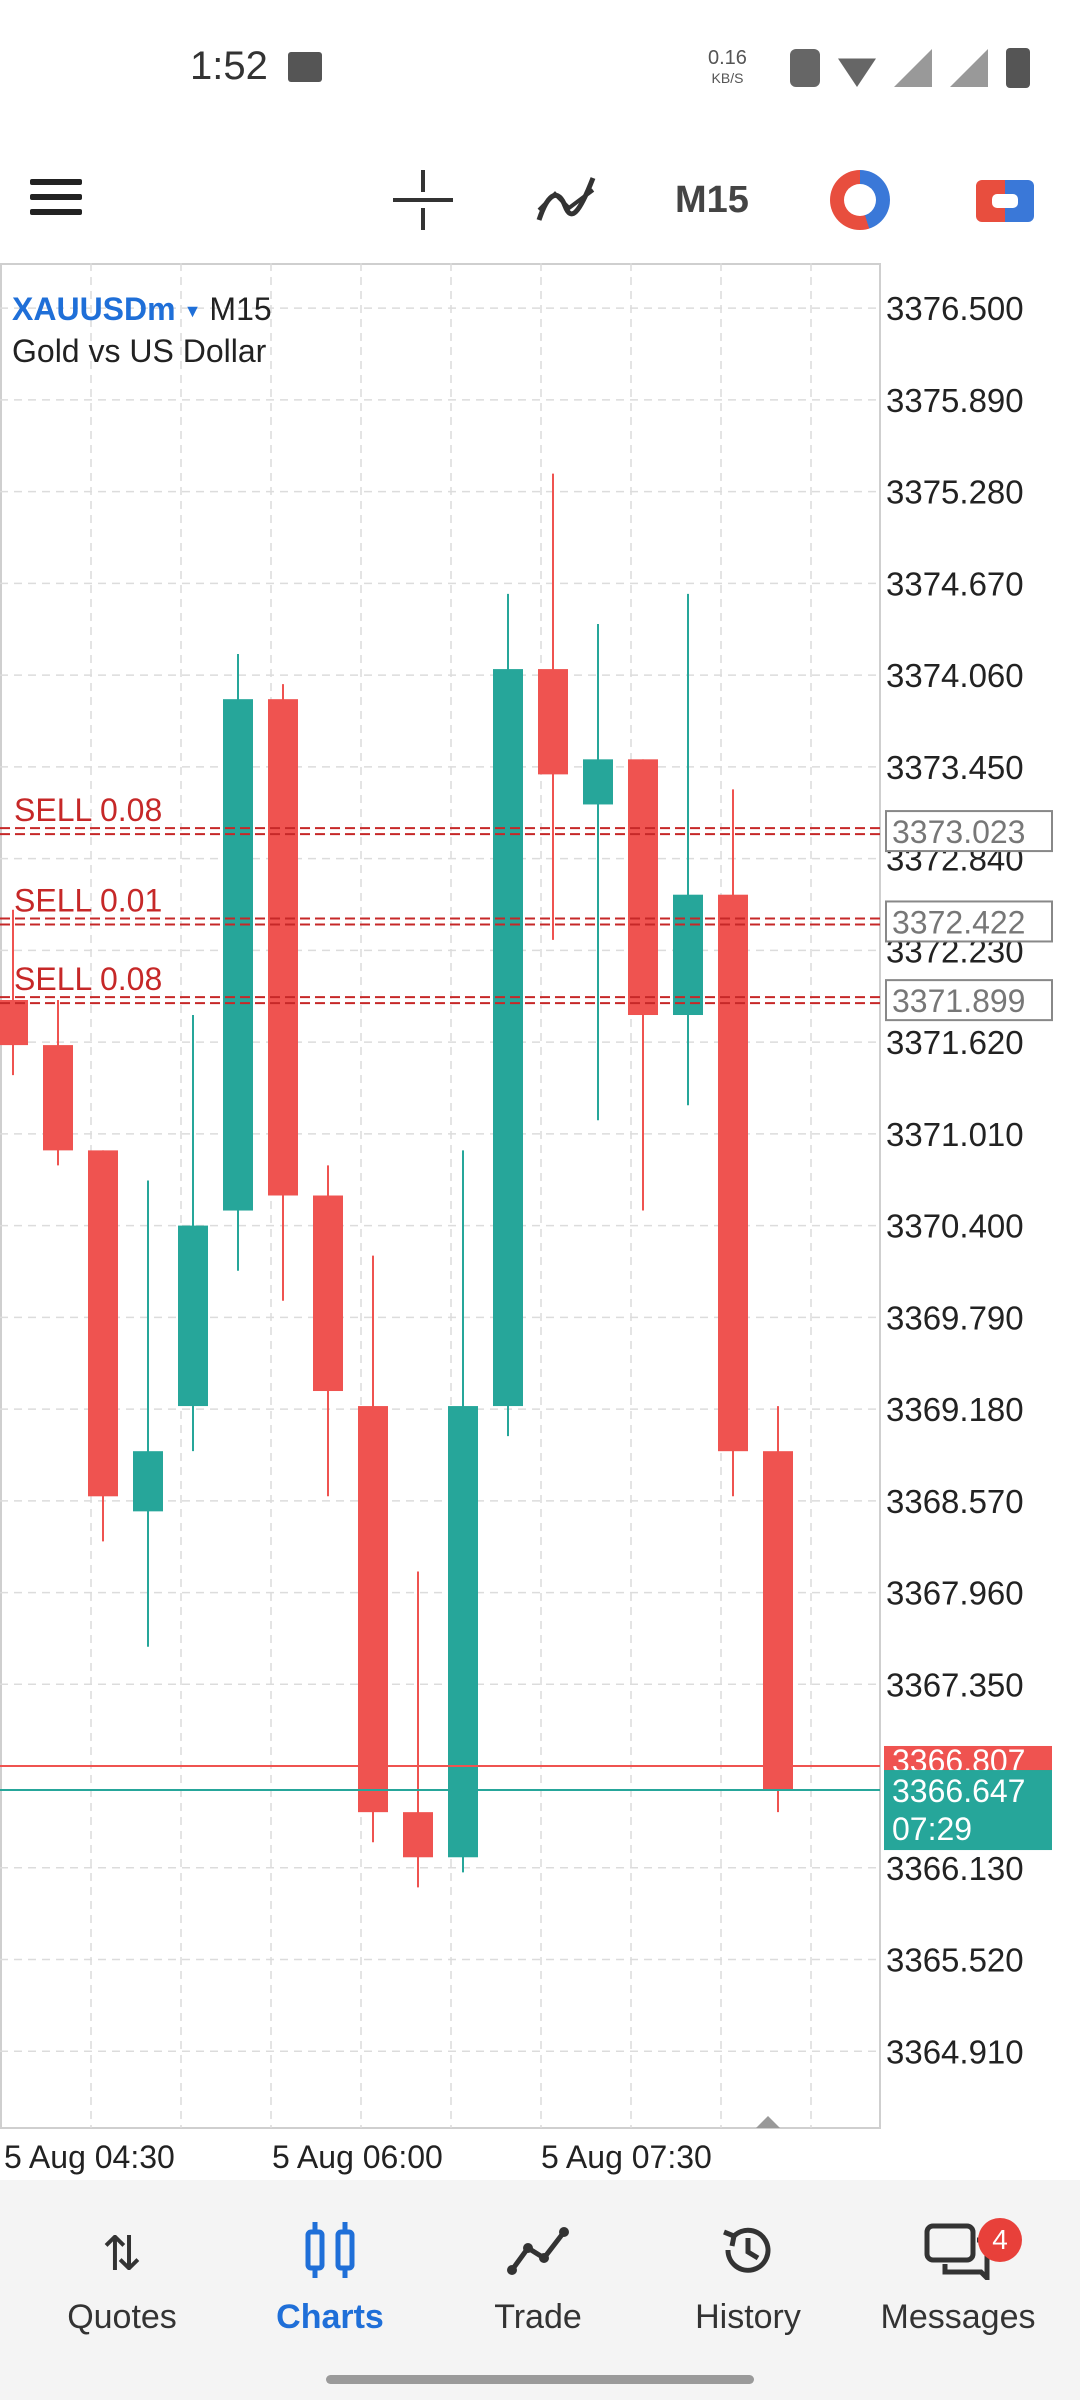 The height and width of the screenshot is (2400, 1080). Describe the element at coordinates (955, 1868) in the screenshot. I see `price-axis-label: 3366.130` at that location.